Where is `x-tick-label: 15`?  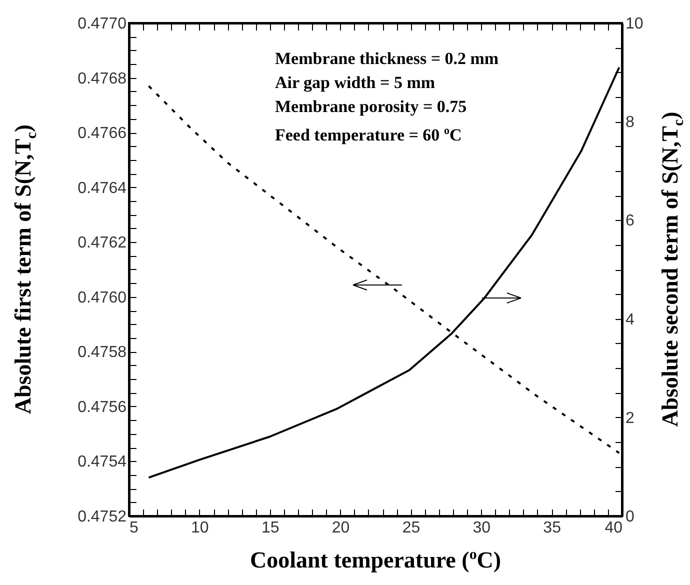 x-tick-label: 15 is located at coordinates (270, 528).